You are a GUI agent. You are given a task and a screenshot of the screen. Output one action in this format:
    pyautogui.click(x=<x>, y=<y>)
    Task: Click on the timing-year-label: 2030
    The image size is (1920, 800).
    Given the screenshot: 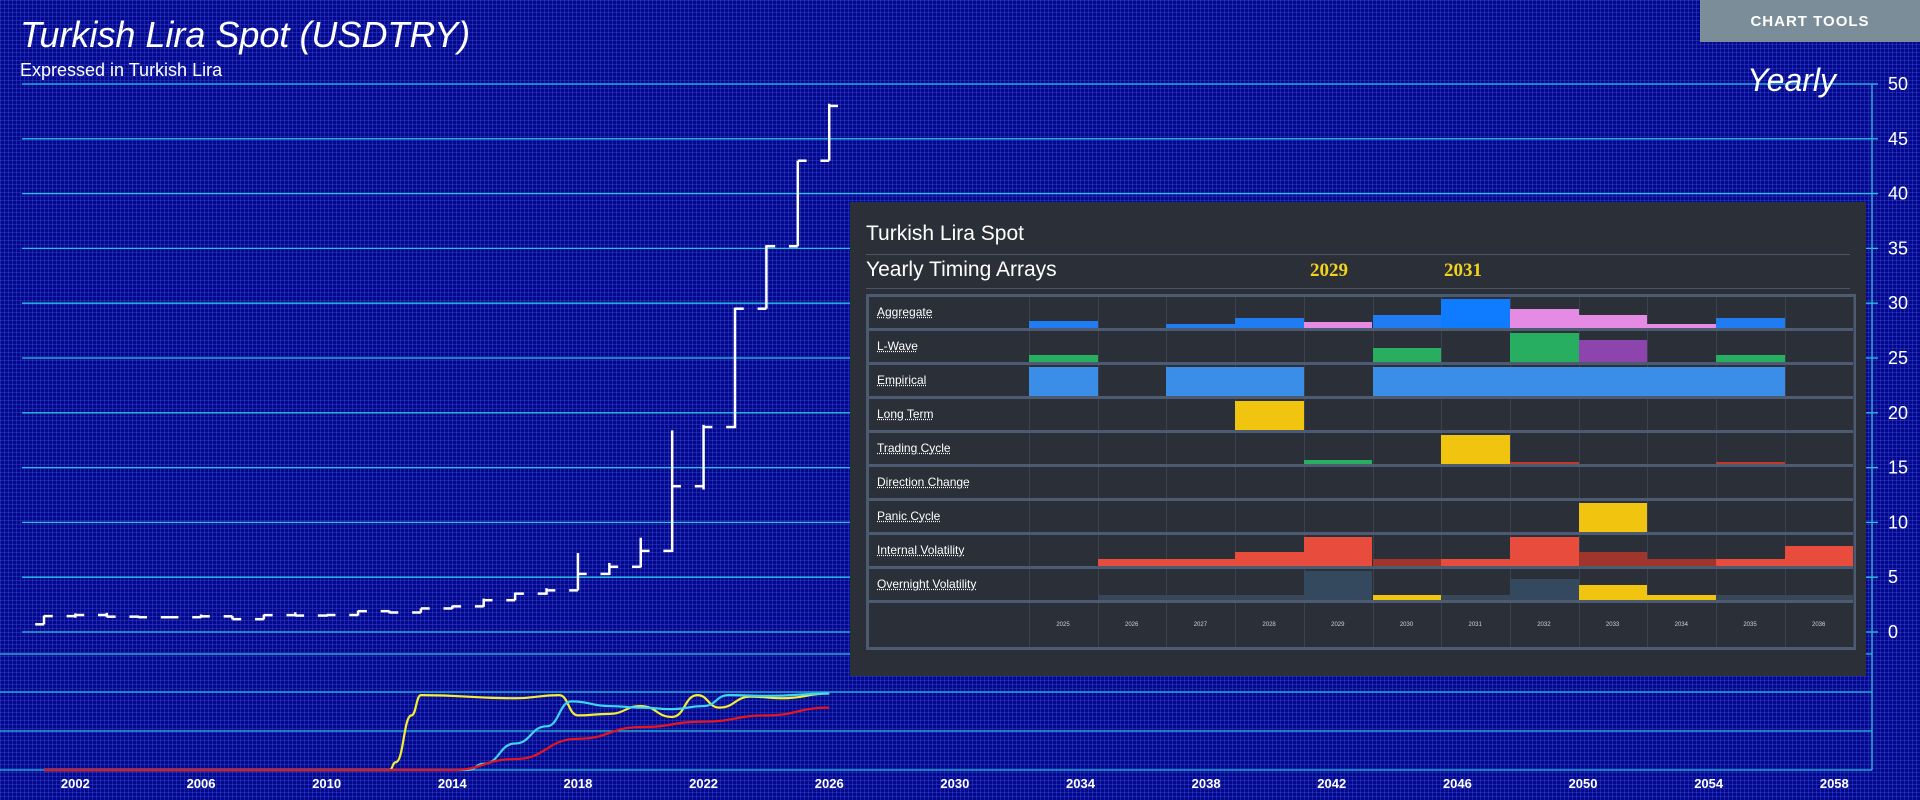 What is the action you would take?
    pyautogui.click(x=1406, y=625)
    